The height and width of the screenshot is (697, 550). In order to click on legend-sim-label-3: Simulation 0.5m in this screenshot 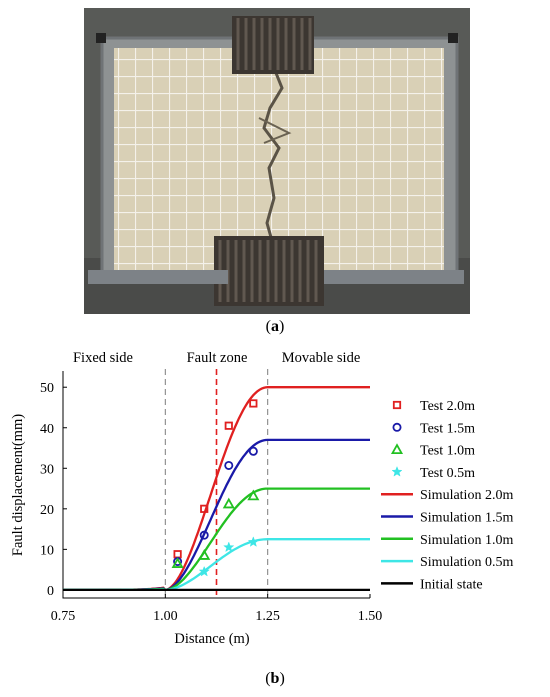, I will do `click(466, 562)`.